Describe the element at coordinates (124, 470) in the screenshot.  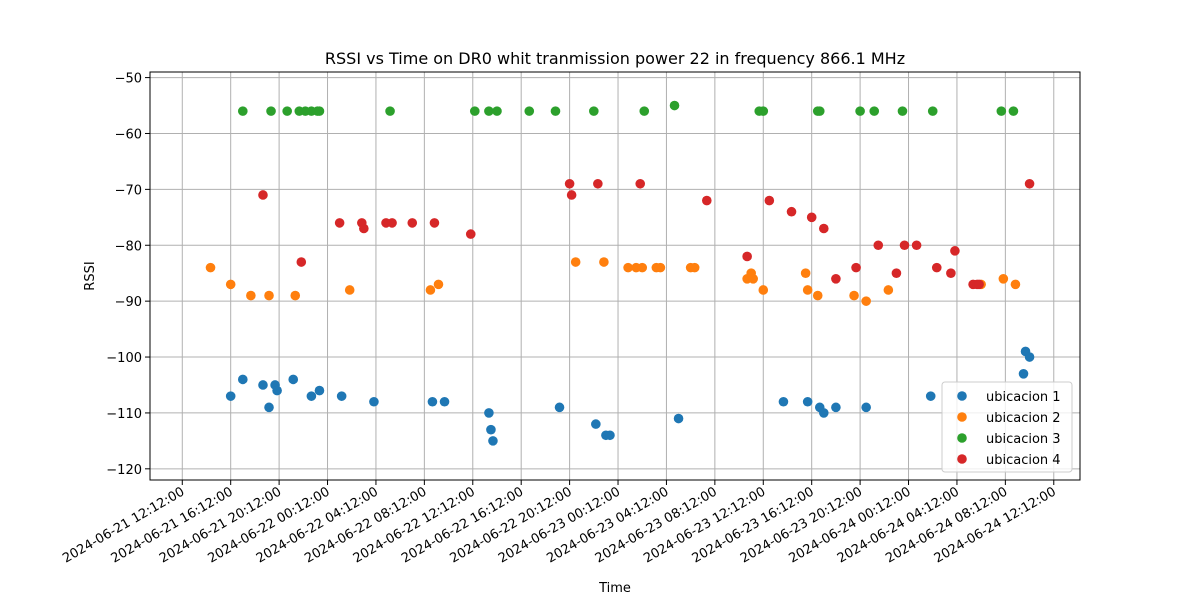
I see `y-tick-label: −120` at that location.